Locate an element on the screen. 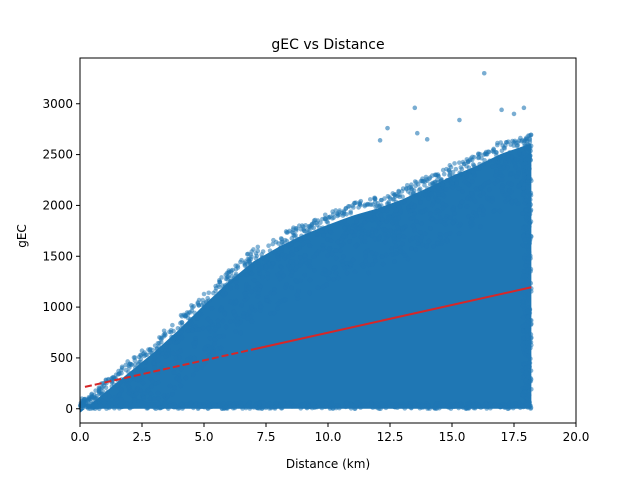 This screenshot has width=640, height=484. y-axis-label: gEC is located at coordinates (22, 236).